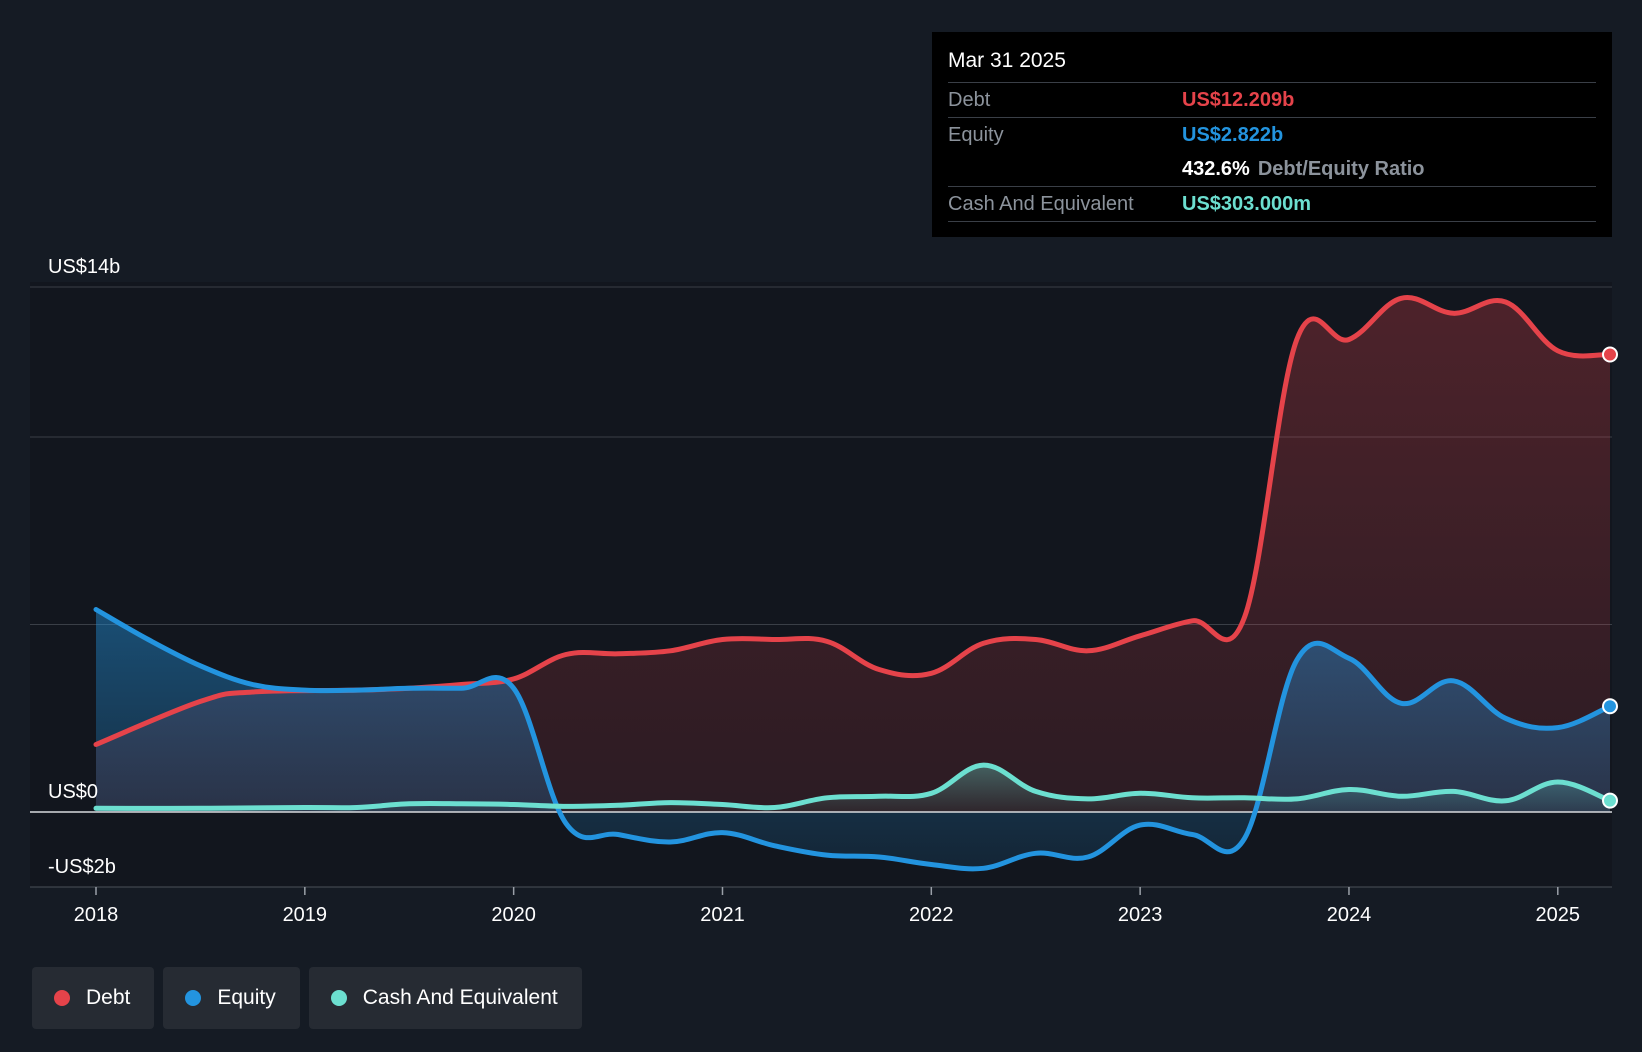 This screenshot has width=1642, height=1052. What do you see at coordinates (853, 786) in the screenshot?
I see `cash-and-equivalent-line` at bounding box center [853, 786].